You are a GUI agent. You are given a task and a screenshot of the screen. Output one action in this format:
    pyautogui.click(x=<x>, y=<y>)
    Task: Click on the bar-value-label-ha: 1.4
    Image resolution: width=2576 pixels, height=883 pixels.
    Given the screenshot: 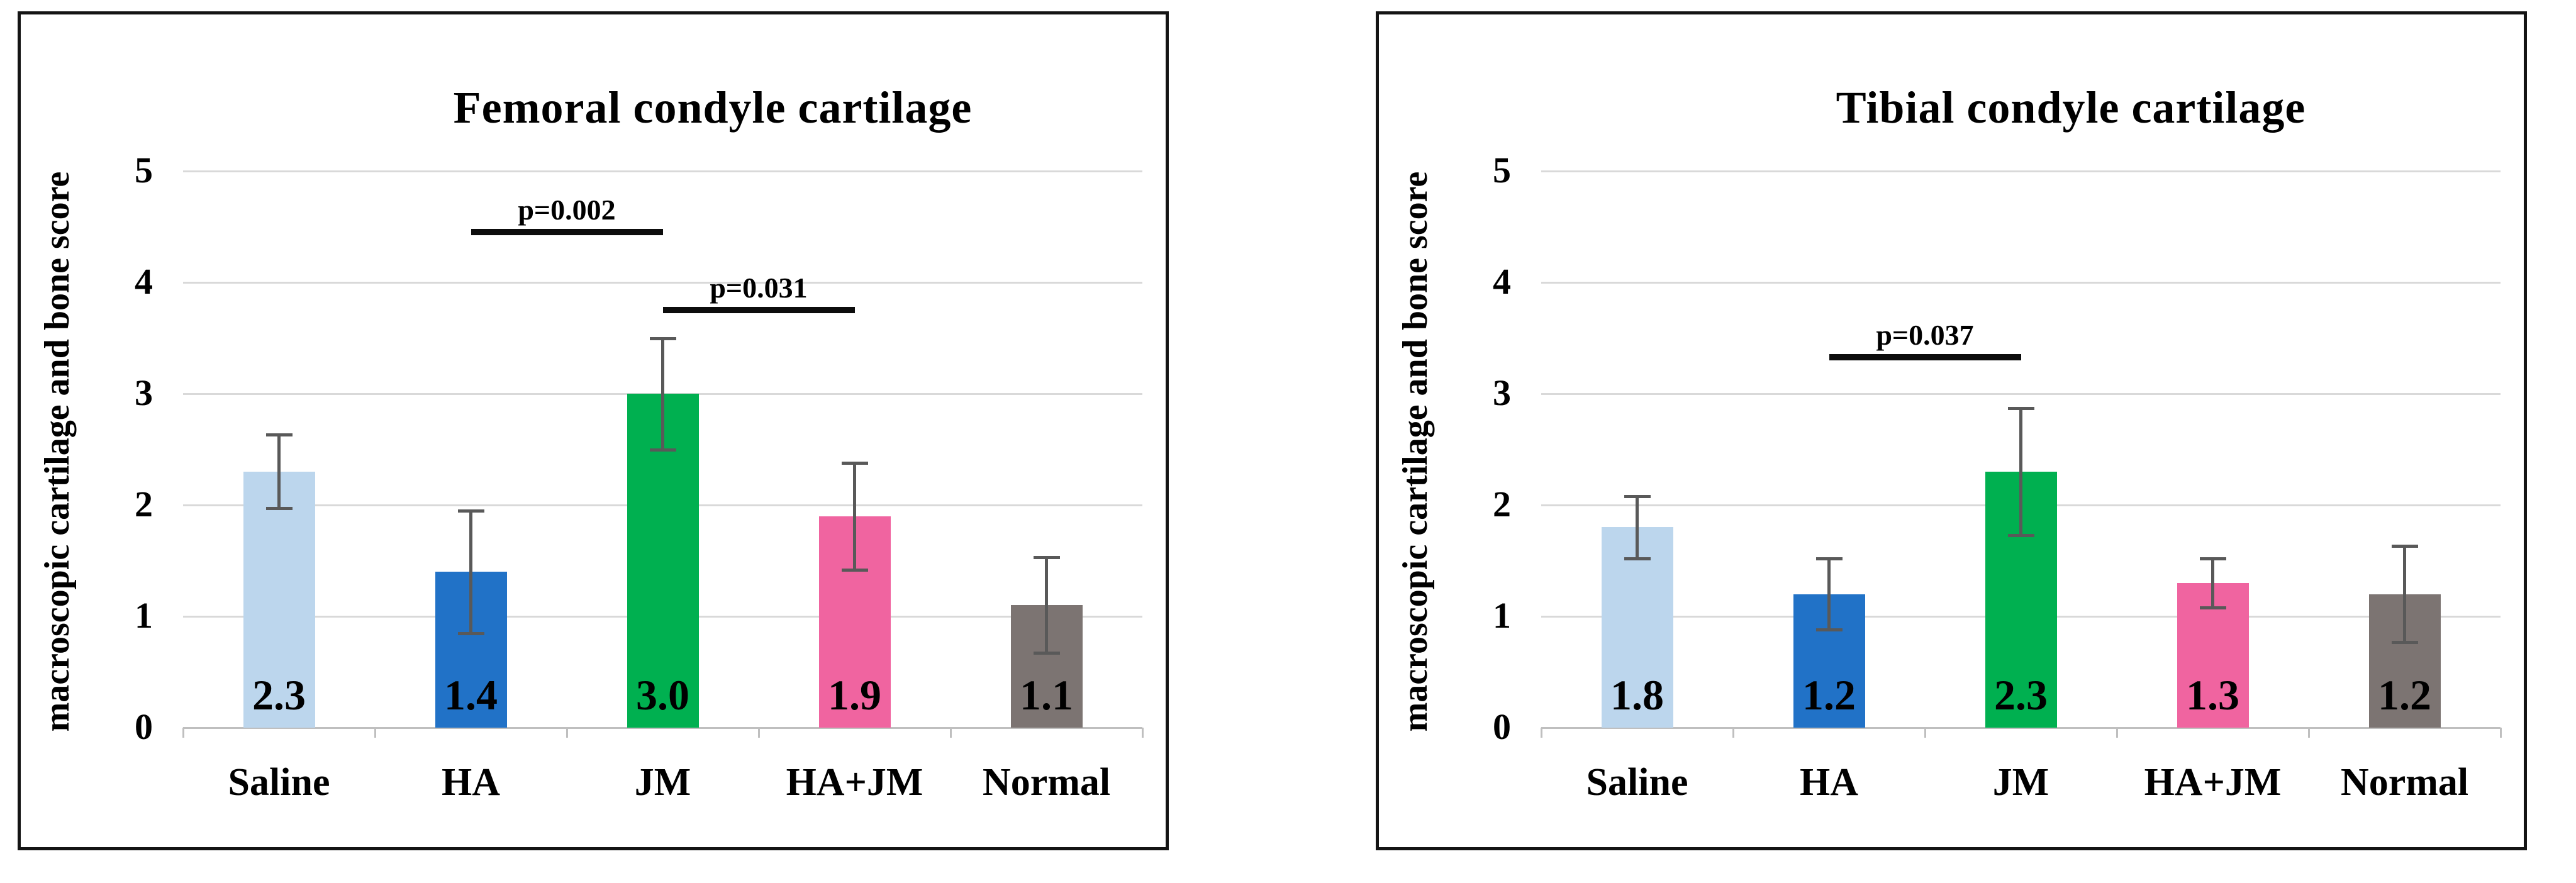 What is the action you would take?
    pyautogui.click(x=471, y=695)
    